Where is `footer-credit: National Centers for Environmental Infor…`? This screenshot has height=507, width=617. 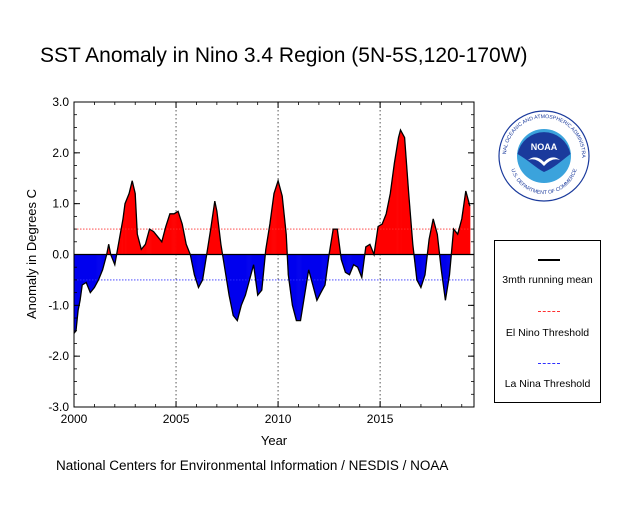 footer-credit: National Centers for Environmental Infor… is located at coordinates (252, 465).